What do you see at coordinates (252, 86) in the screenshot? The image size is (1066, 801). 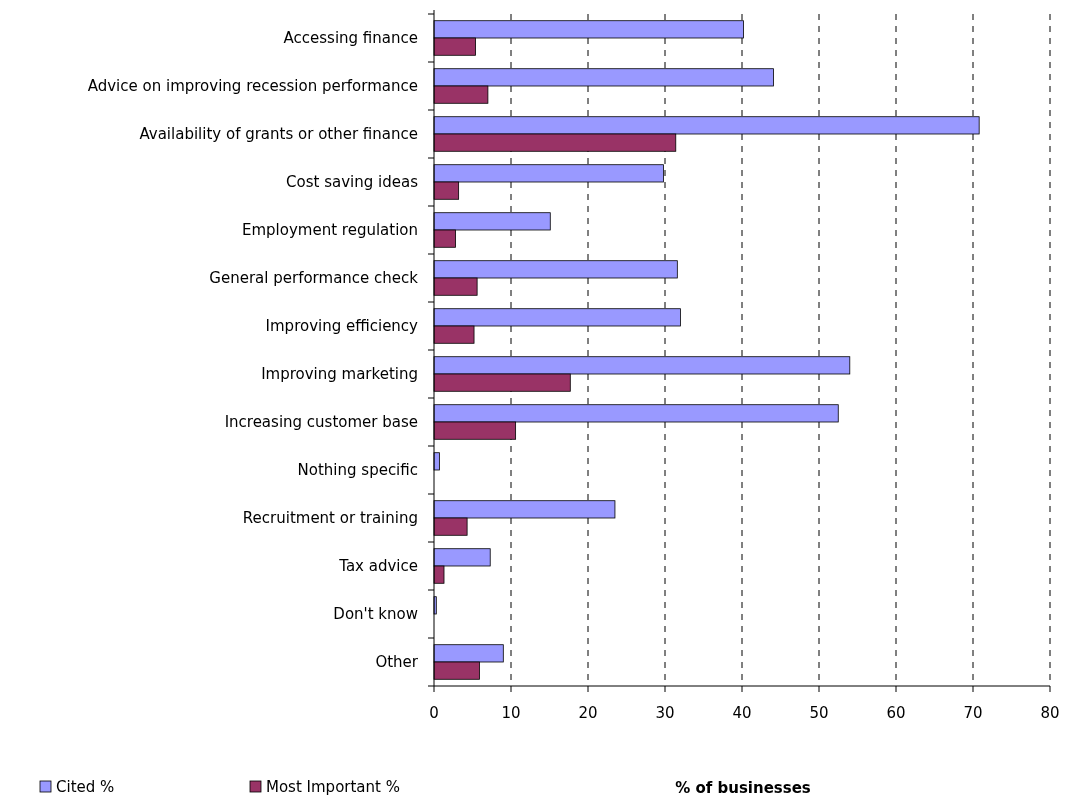 I see `y-tick-label: Advice on improving recession performance` at bounding box center [252, 86].